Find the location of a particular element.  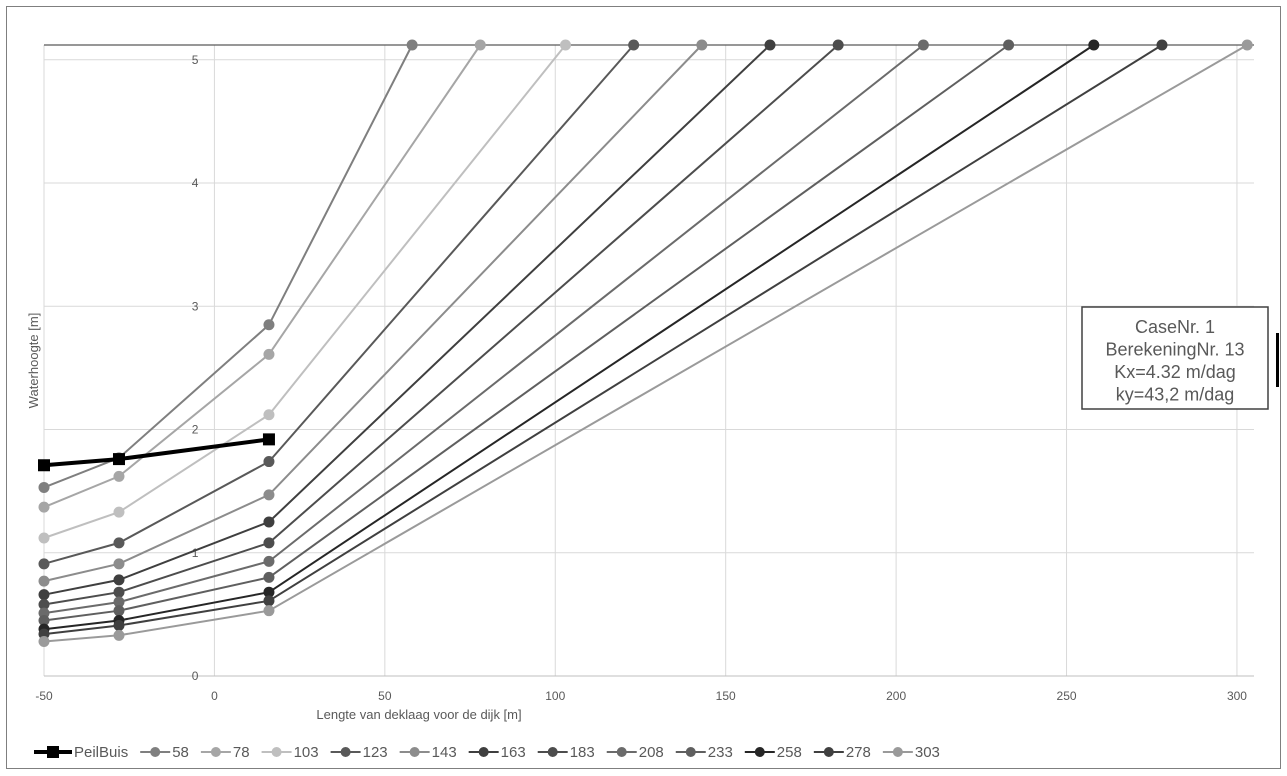

legend-marker-PeilBuis is located at coordinates (53, 752).